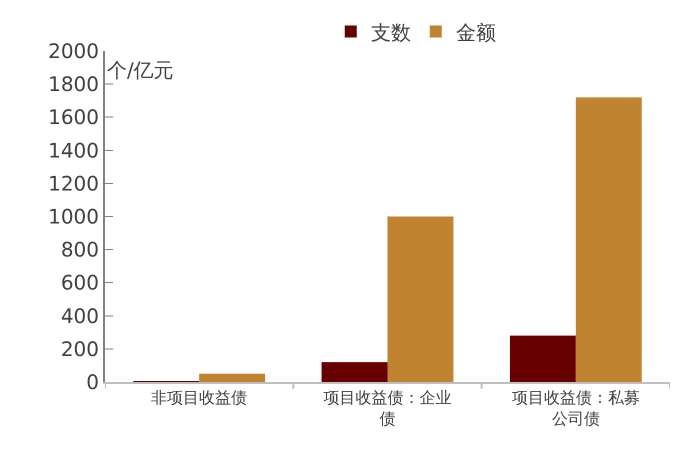  What do you see at coordinates (73, 51) in the screenshot?
I see `y-tick-label: 2000` at bounding box center [73, 51].